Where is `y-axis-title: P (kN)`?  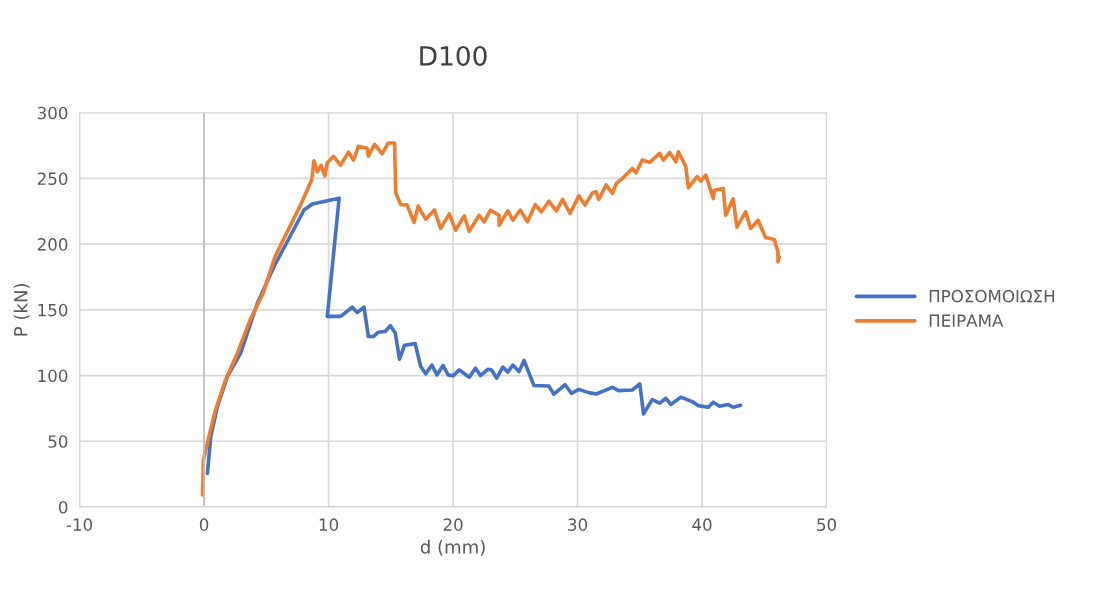 y-axis-title: P (kN) is located at coordinates (21, 310).